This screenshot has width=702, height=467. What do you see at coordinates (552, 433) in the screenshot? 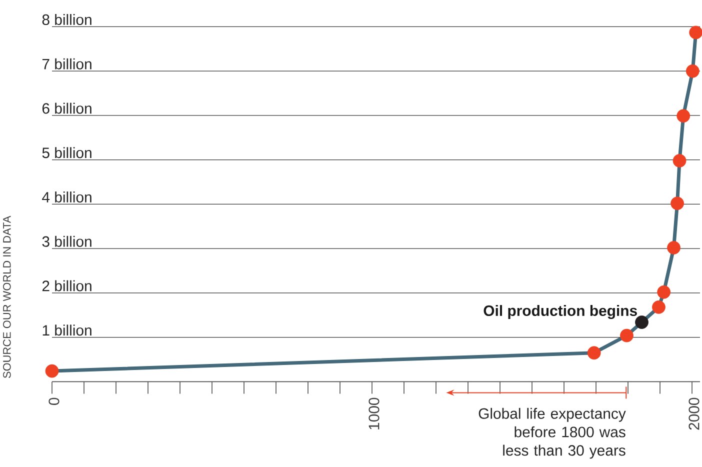
I see `text: Global life expectancy before 1800 was less than 30 years` at bounding box center [552, 433].